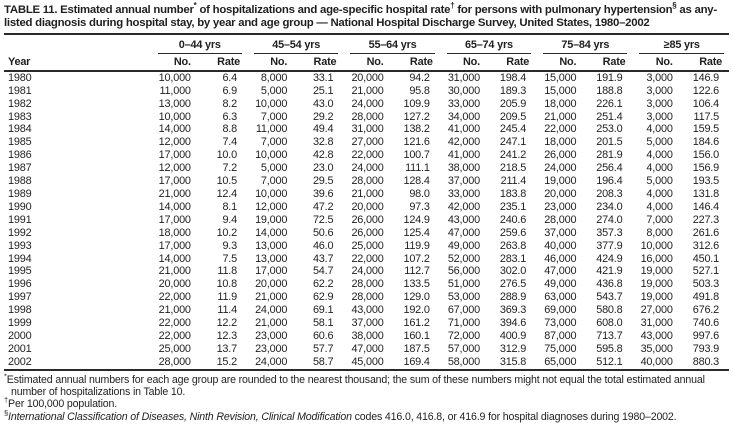 This screenshot has height=441, width=734. Describe the element at coordinates (562, 62) in the screenshot. I see `no-column-header: No.` at that location.